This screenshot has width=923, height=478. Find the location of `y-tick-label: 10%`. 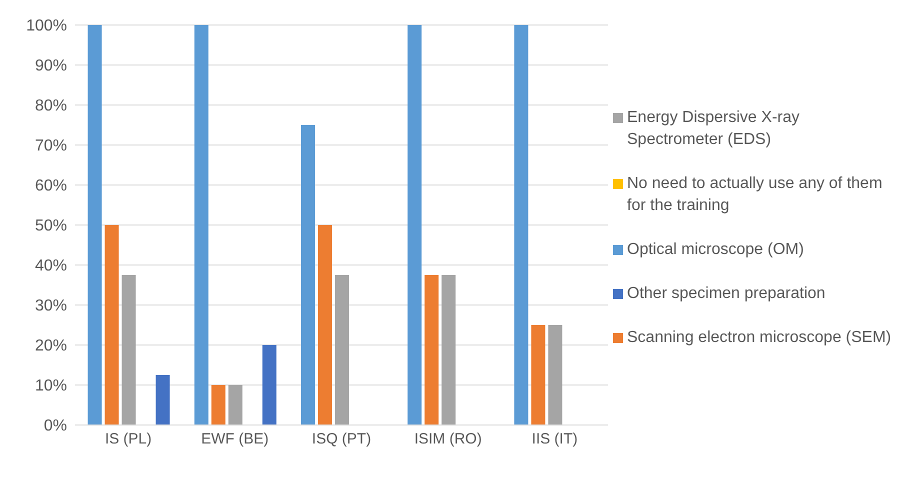

y-tick-label: 10% is located at coordinates (50, 386).